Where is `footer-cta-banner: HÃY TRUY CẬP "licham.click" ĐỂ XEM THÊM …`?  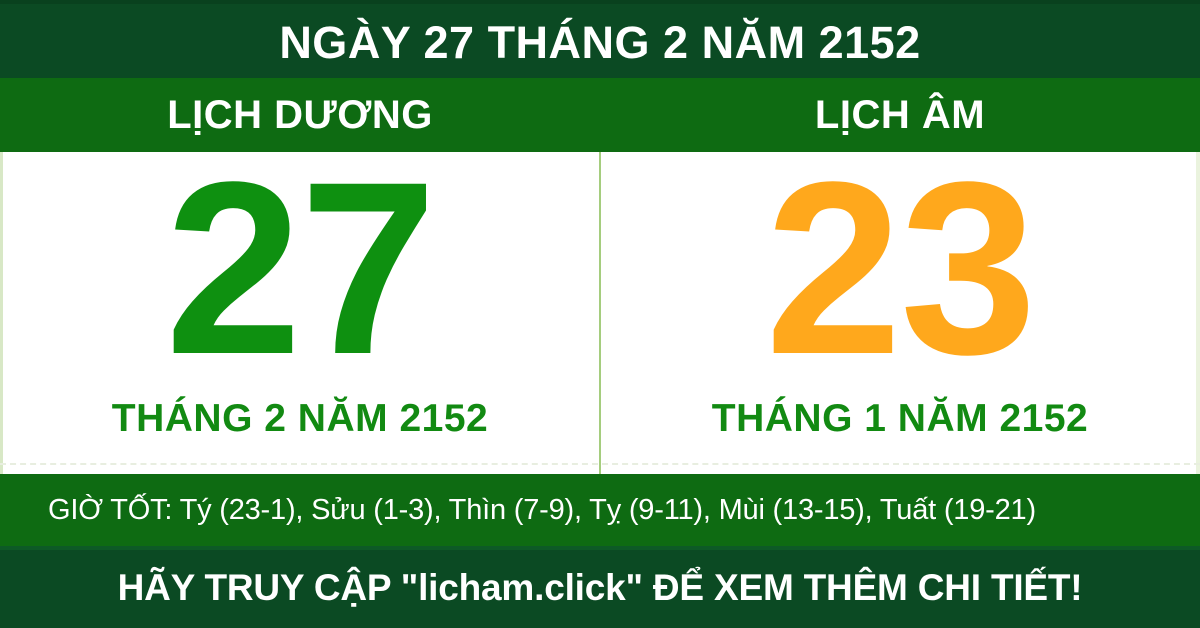
footer-cta-banner: HÃY TRUY CẬP "licham.click" ĐỂ XEM THÊM … is located at coordinates (600, 587).